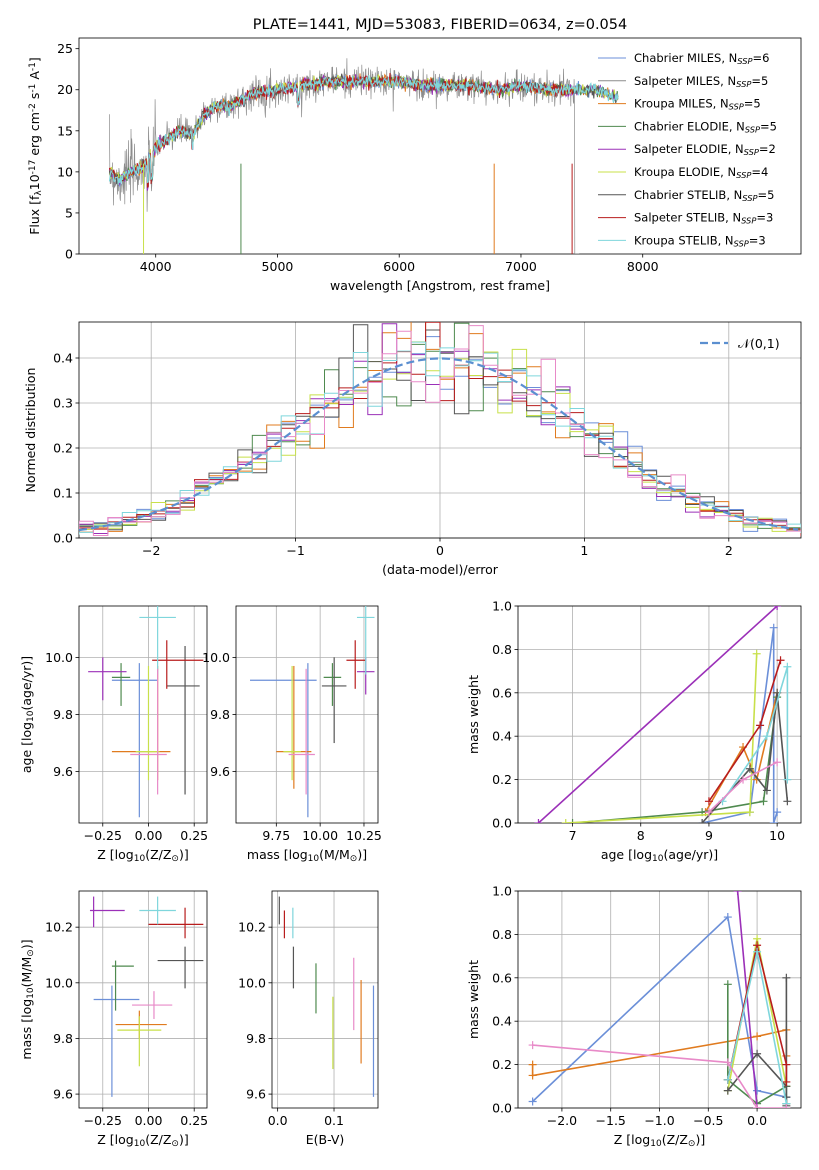  I want to click on mass-vs-Z-axes, so click(143, 999).